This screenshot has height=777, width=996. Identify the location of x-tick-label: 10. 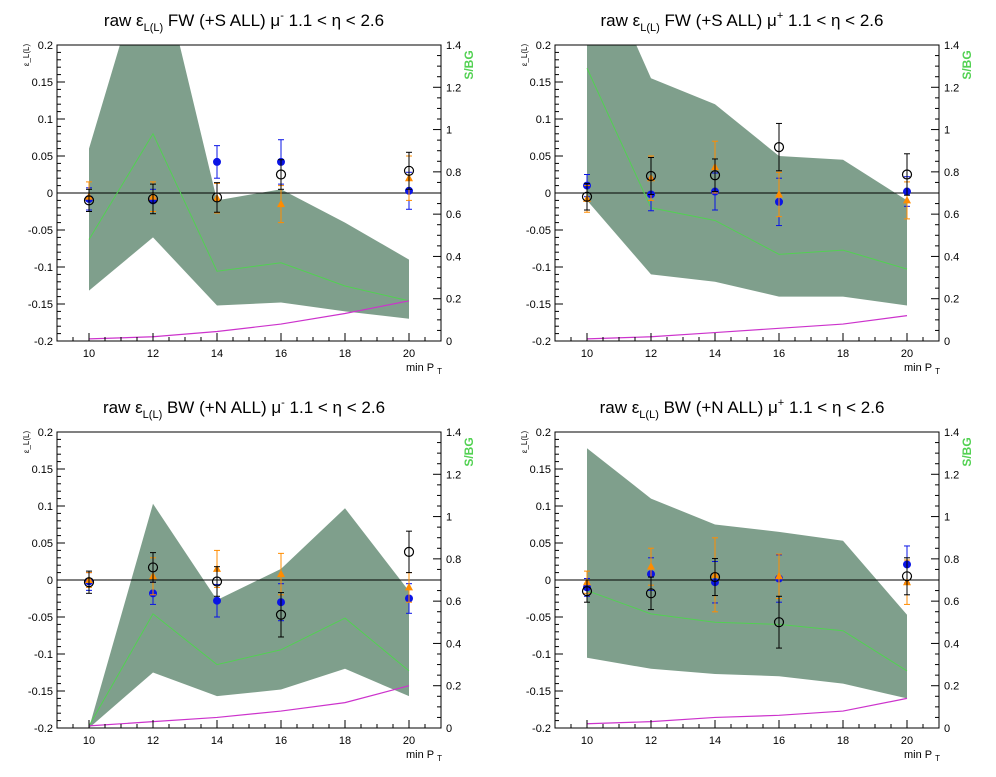
(587, 354).